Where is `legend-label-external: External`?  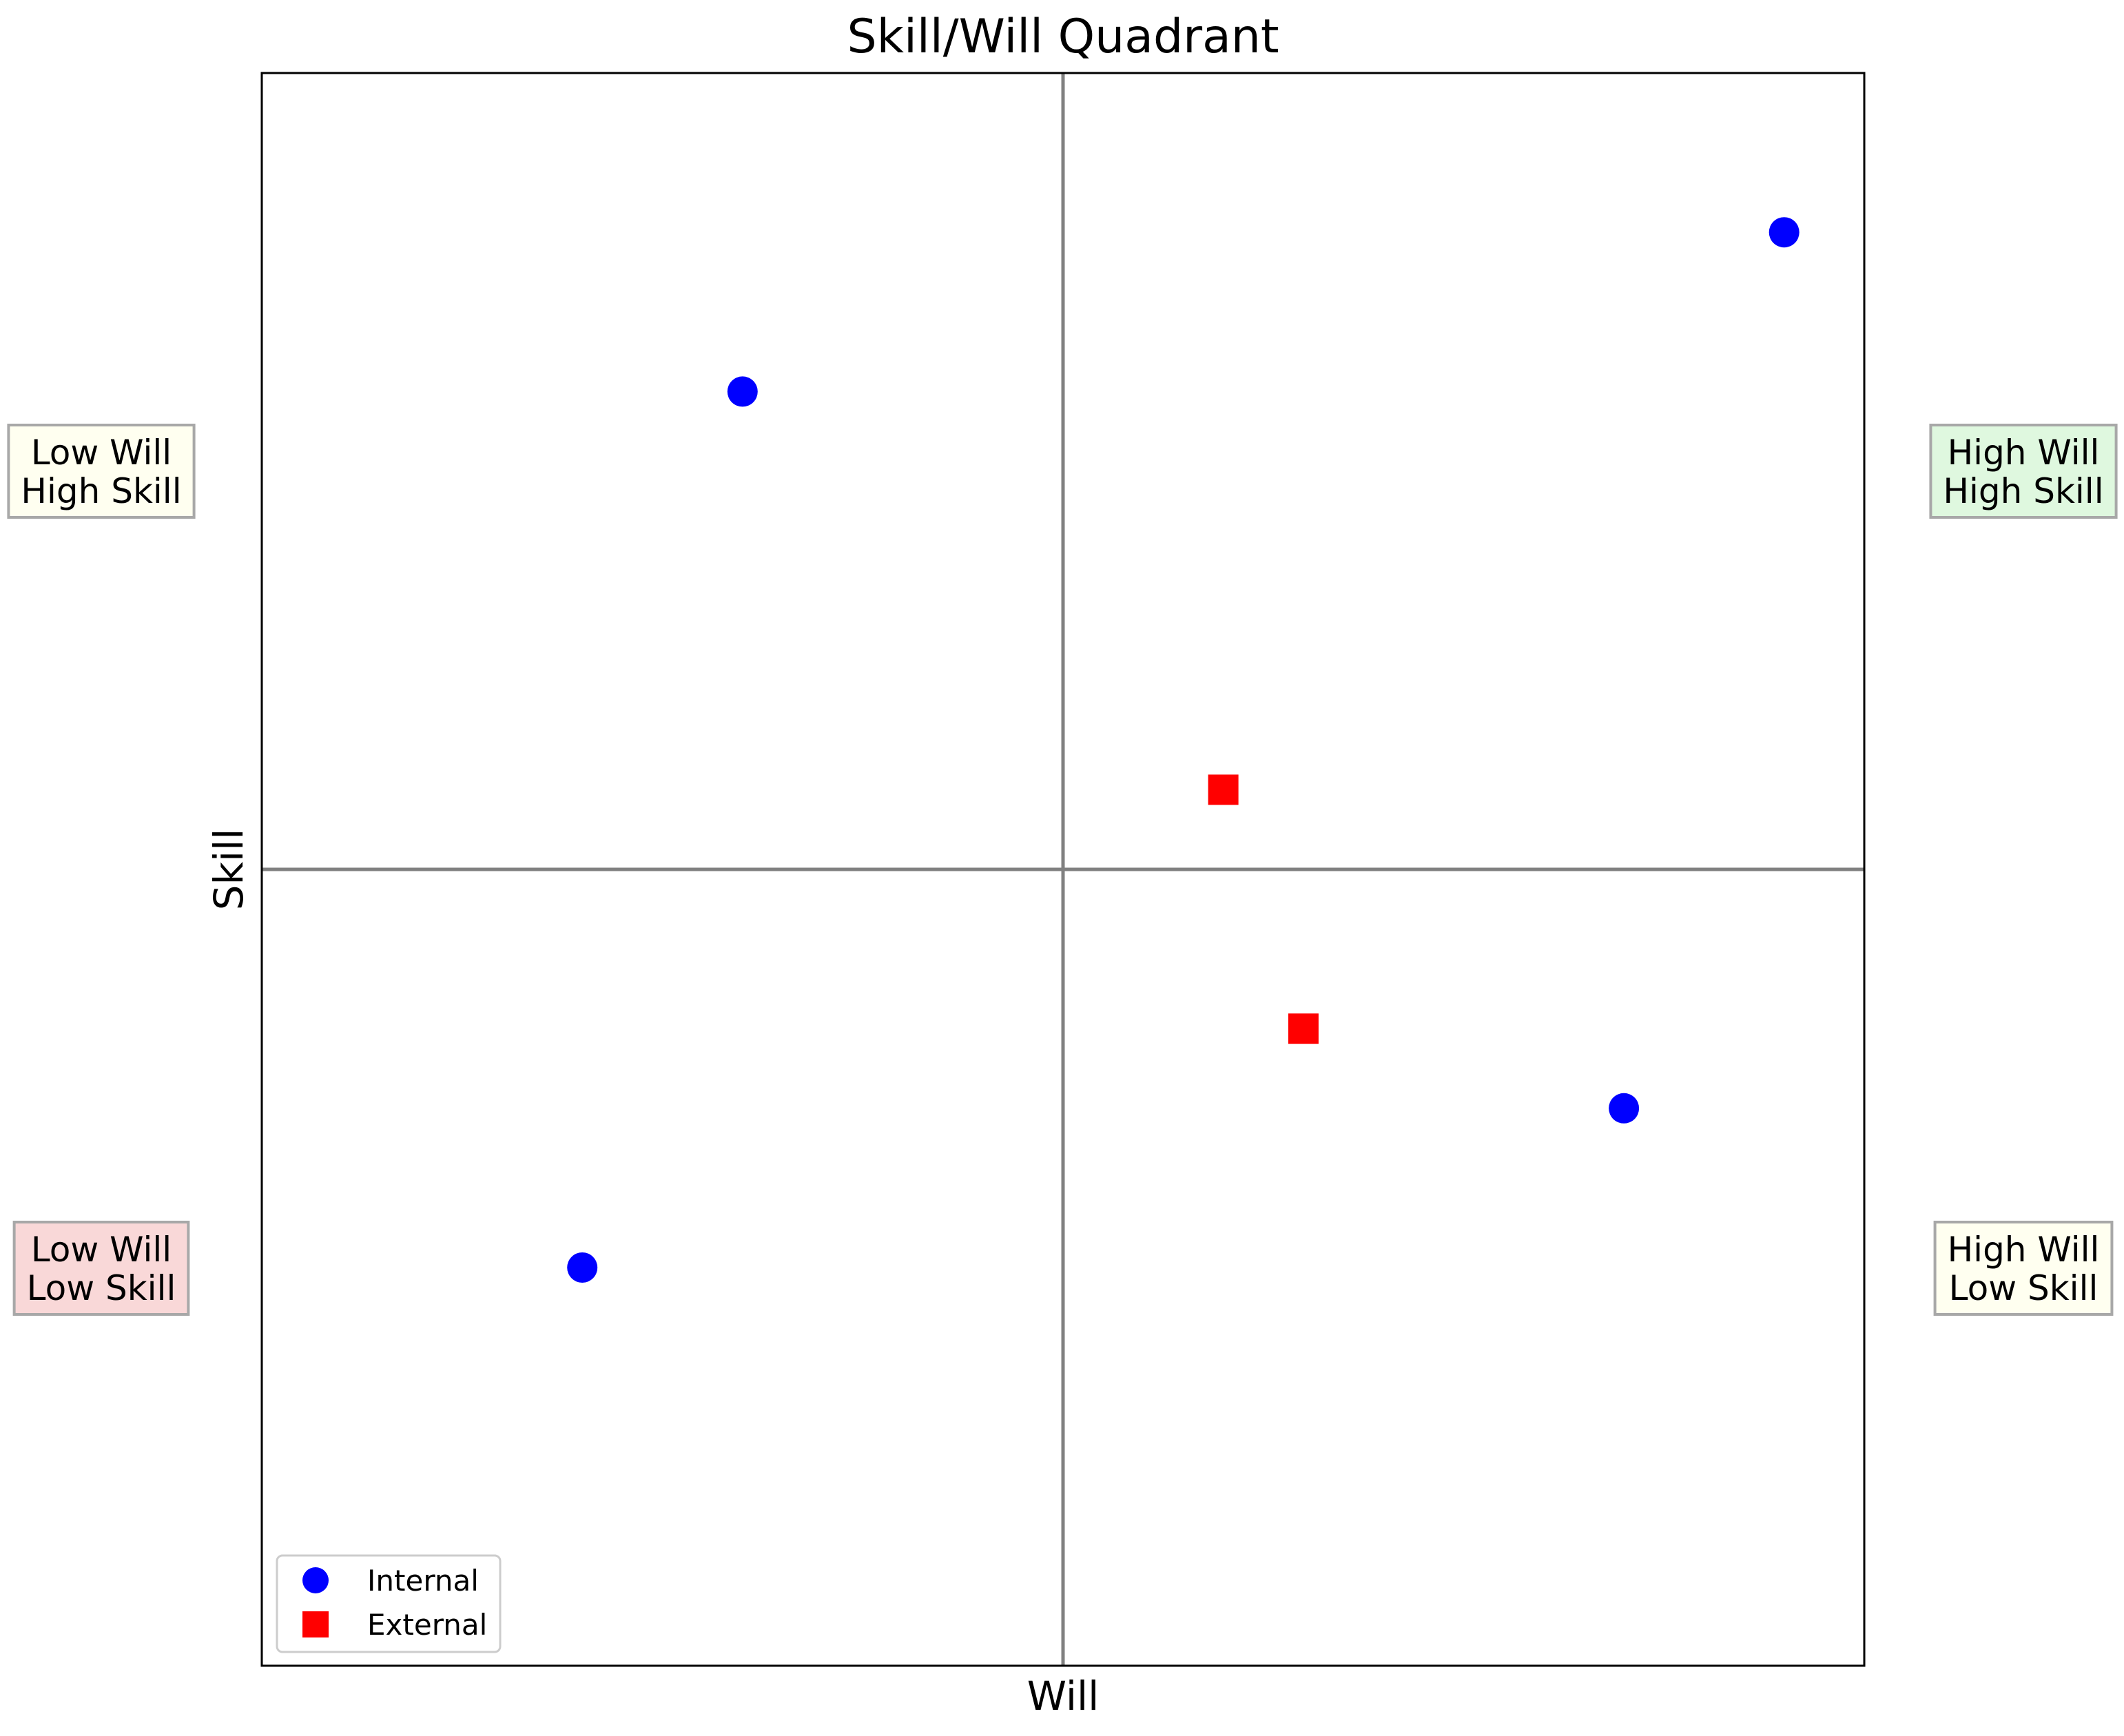 legend-label-external: External is located at coordinates (427, 1625).